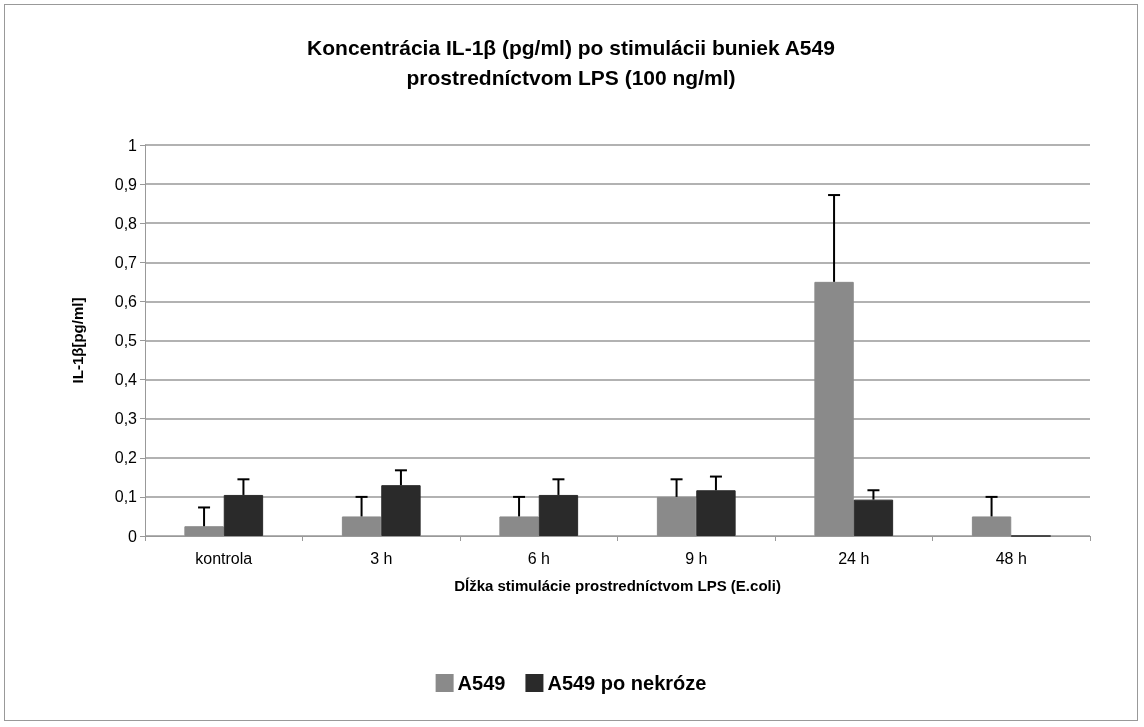 This screenshot has height=727, width=1144. What do you see at coordinates (617, 585) in the screenshot?
I see `x-axis-title: Dĺžka stimulácie prostredníctvom LPS (E.coli)` at bounding box center [617, 585].